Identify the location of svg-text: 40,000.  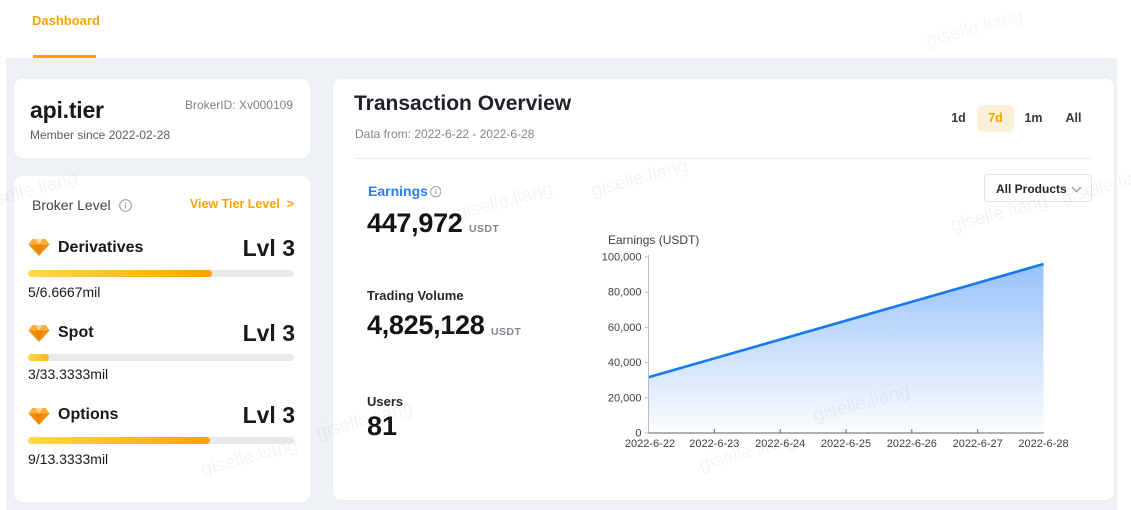
(625, 363).